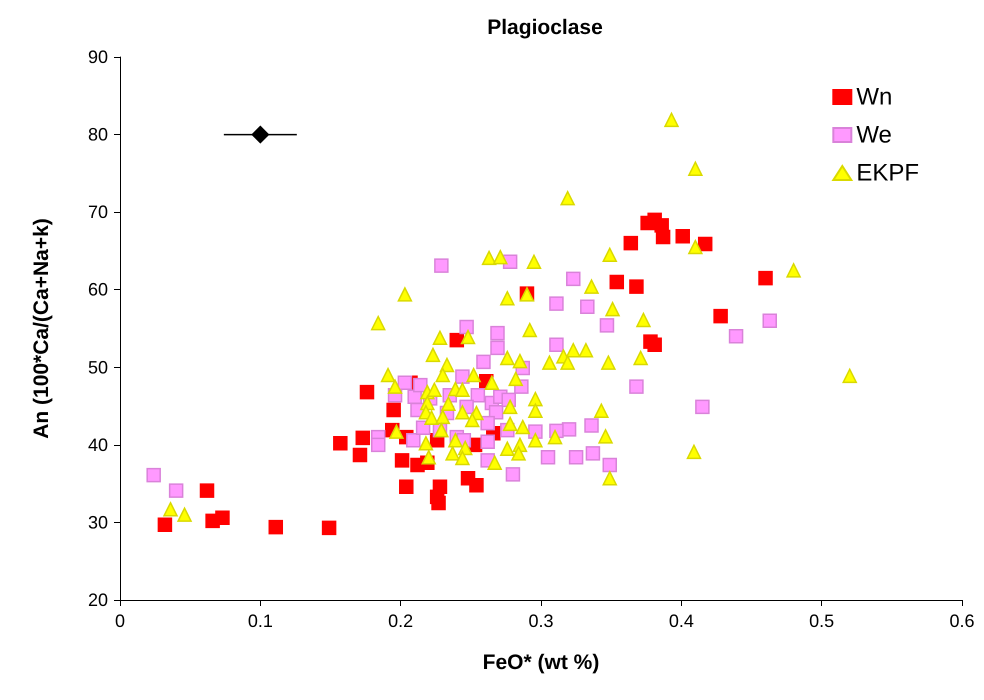 This screenshot has width=984, height=700. I want to click on x-tick-label: 0.1, so click(260, 621).